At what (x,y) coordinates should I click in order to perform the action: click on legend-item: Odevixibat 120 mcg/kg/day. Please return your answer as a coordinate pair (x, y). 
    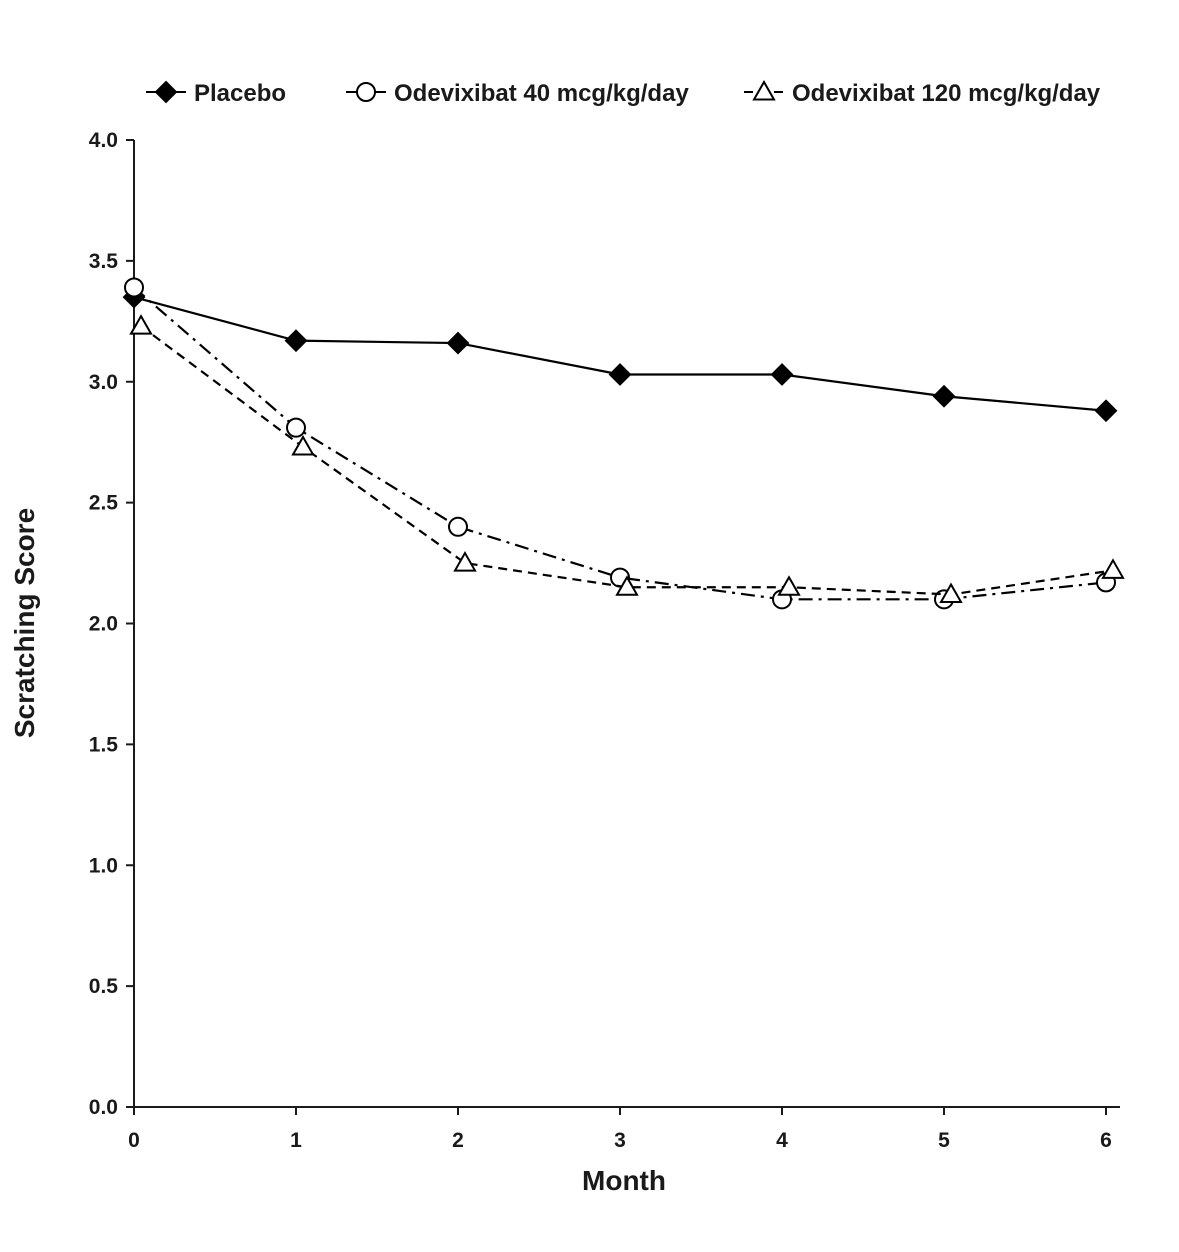
    Looking at the image, I should click on (922, 93).